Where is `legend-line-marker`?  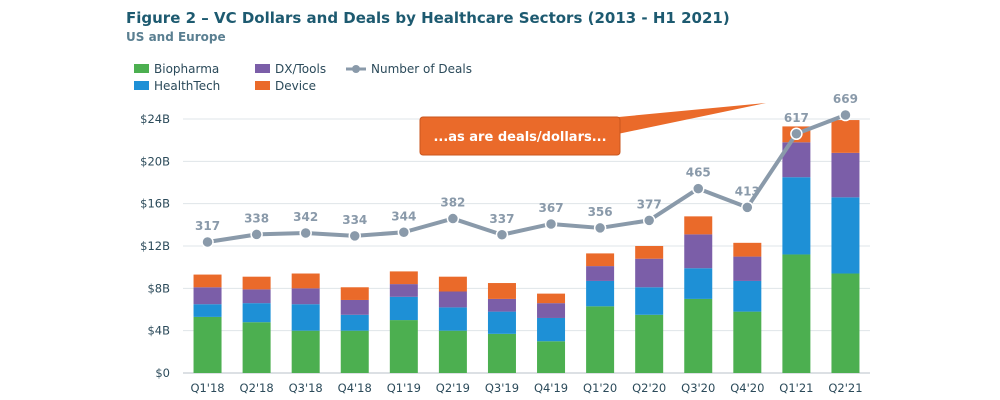
legend-line-marker is located at coordinates (356, 69).